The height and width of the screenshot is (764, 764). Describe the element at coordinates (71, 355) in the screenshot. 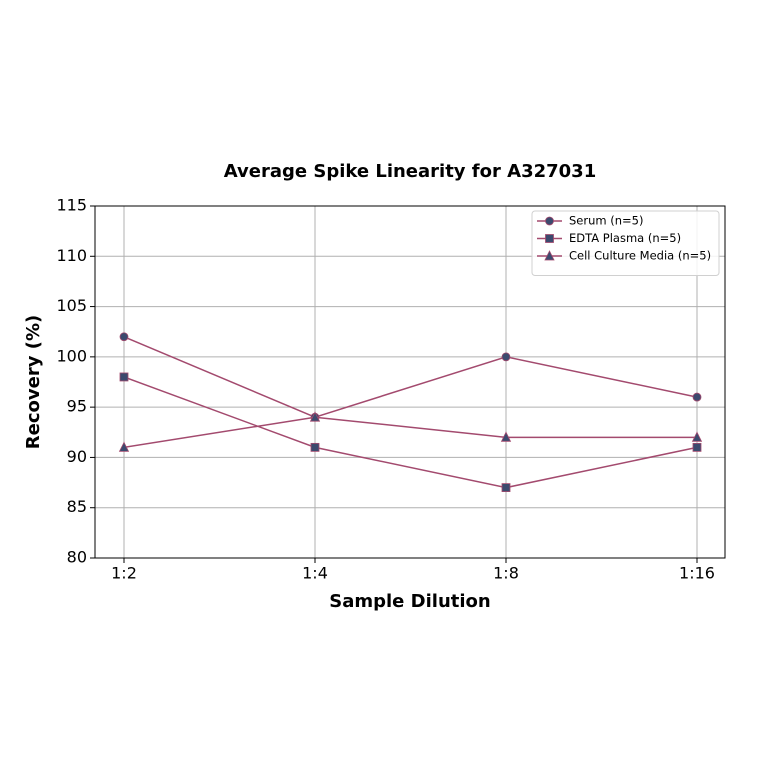

I see `y-tick-label: 100` at that location.